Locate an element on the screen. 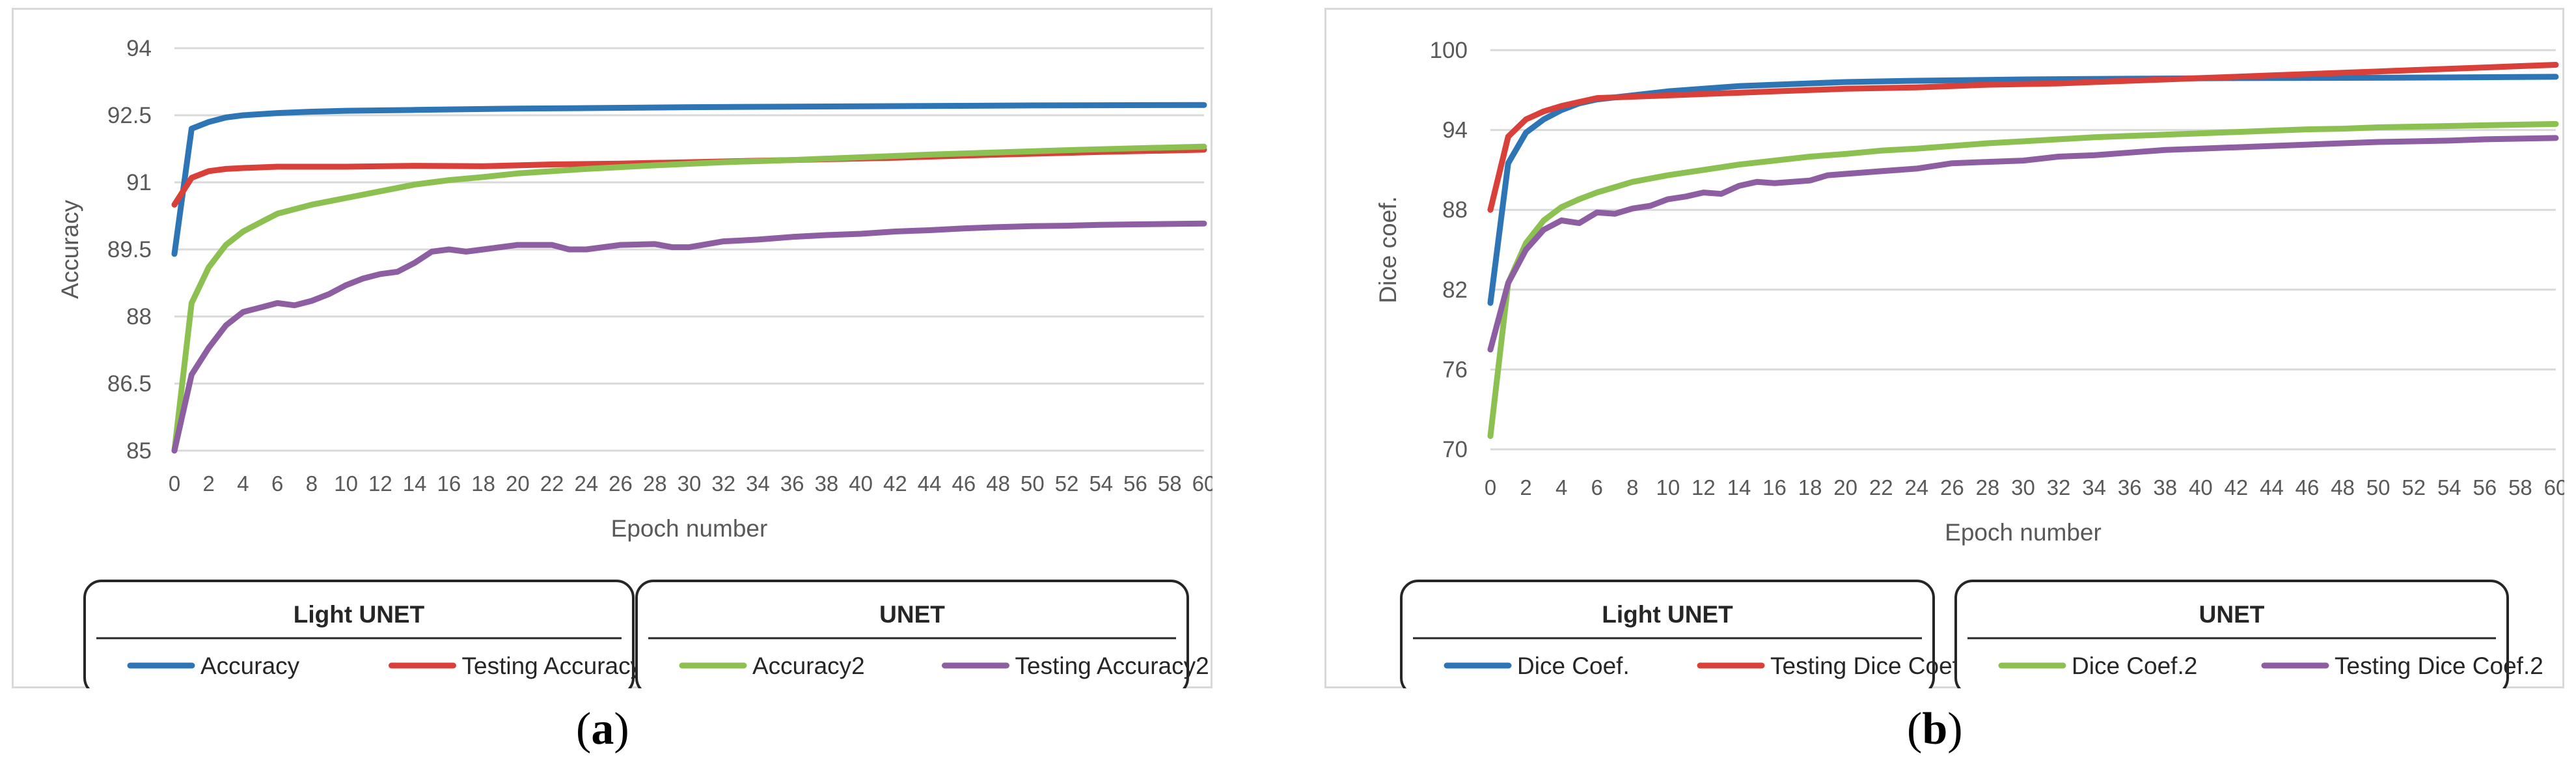 The image size is (2576, 773). chart-b-legend-title-1: Light UNET is located at coordinates (1667, 614).